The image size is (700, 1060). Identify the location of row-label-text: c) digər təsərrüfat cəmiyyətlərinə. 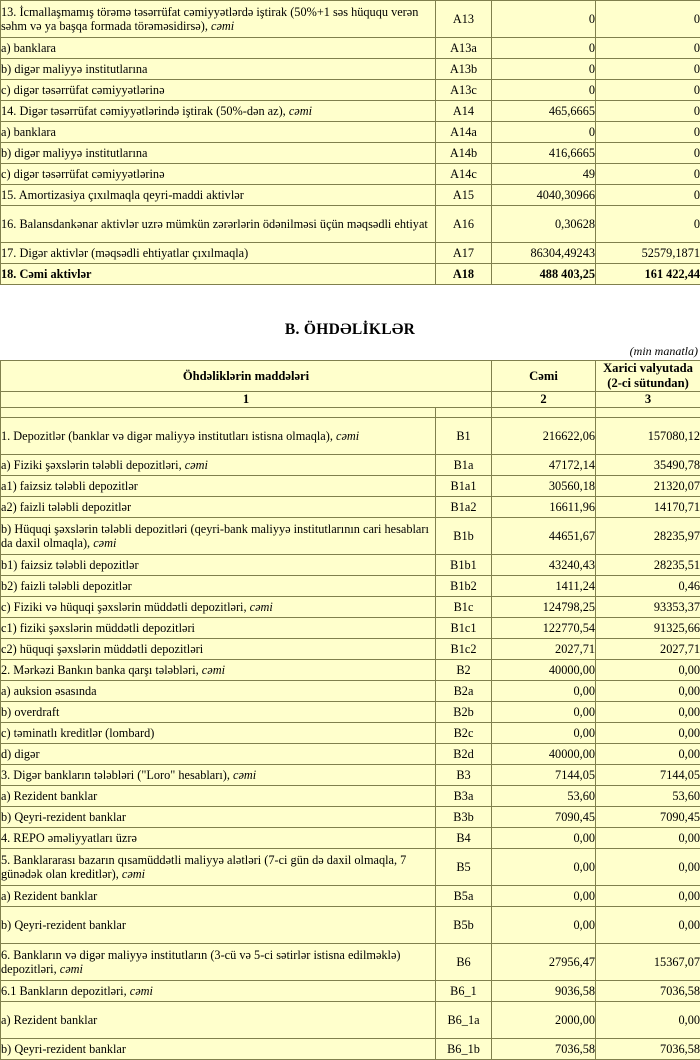
(83, 174).